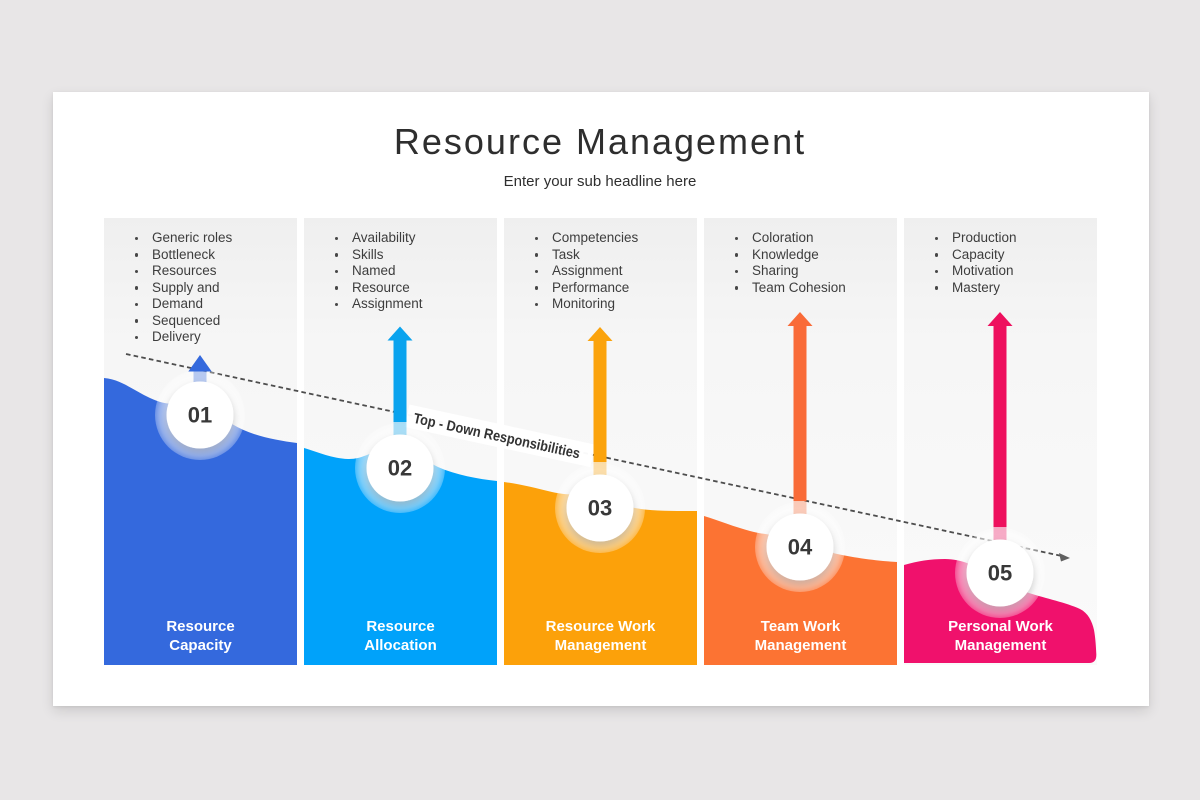 The image size is (1200, 800). What do you see at coordinates (1000, 572) in the screenshot?
I see `svg-text: 05` at bounding box center [1000, 572].